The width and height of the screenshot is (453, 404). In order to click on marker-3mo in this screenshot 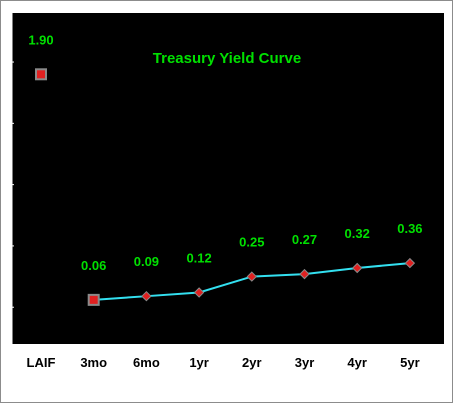, I will do `click(93, 299)`.